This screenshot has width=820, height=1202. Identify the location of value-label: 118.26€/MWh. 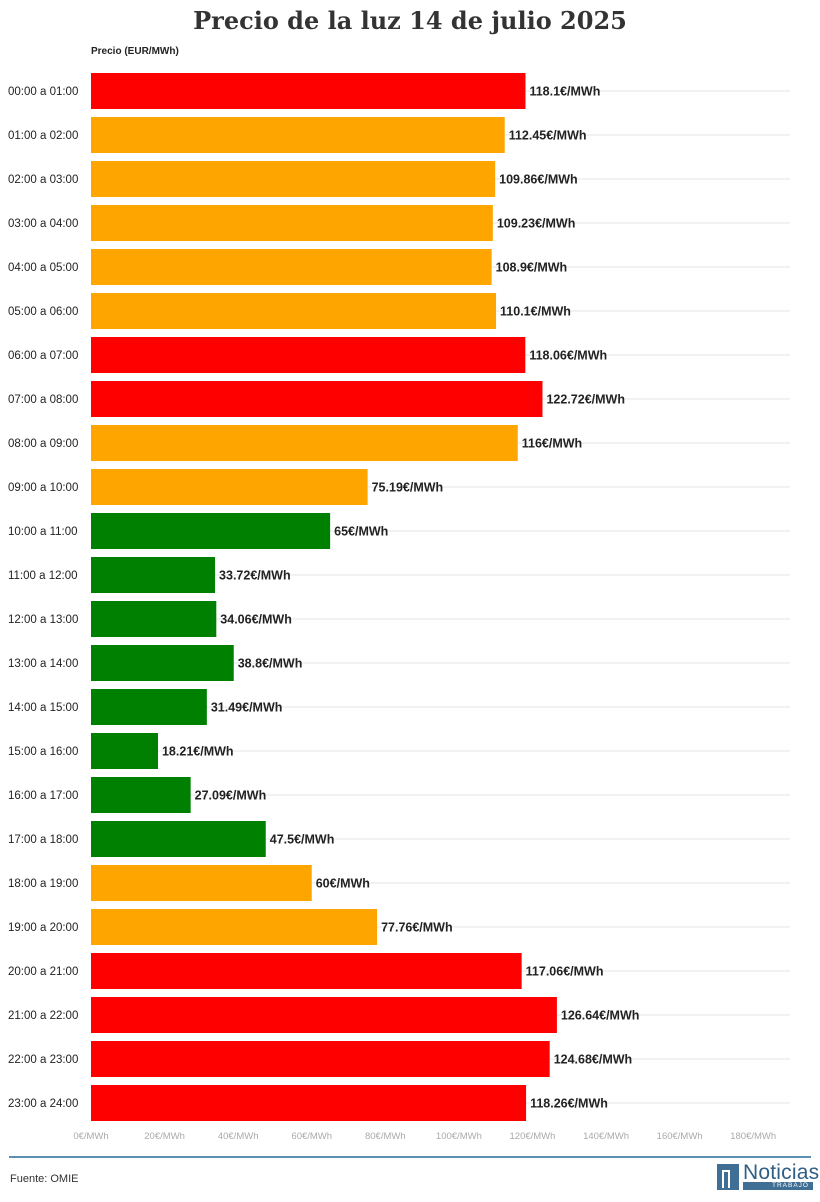
(569, 1104).